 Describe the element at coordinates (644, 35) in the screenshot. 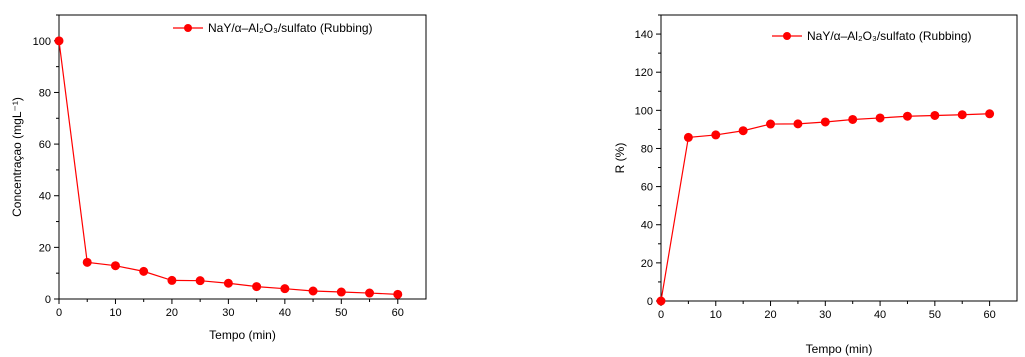

I see `y-tick-label: 140` at that location.